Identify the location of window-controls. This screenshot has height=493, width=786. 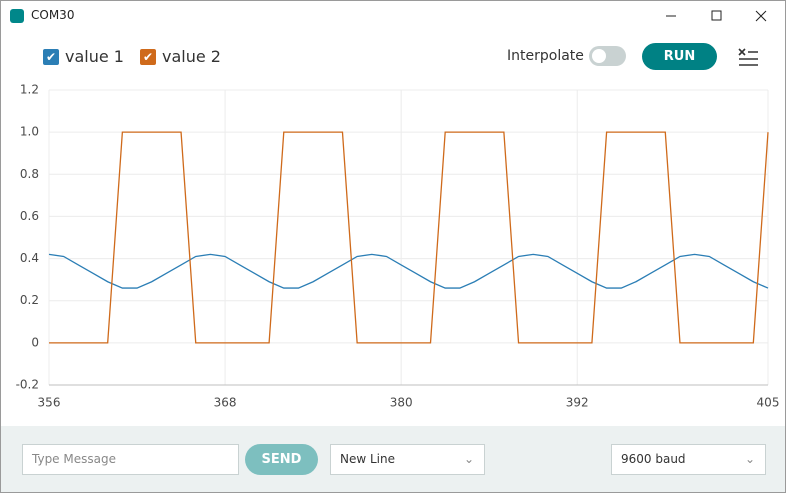
(716, 16).